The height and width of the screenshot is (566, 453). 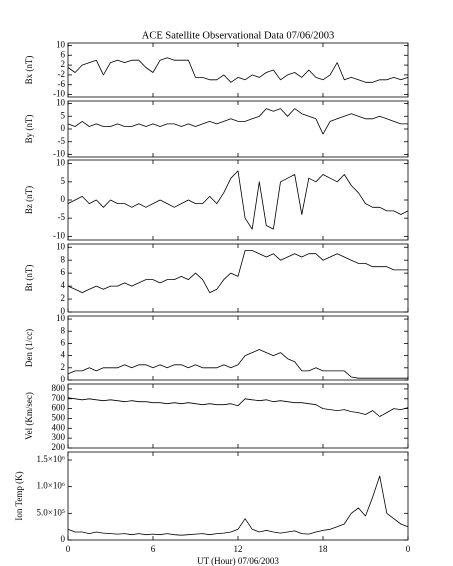 What do you see at coordinates (51, 486) in the screenshot?
I see `y-tick-label: 1.0×10⁶` at bounding box center [51, 486].